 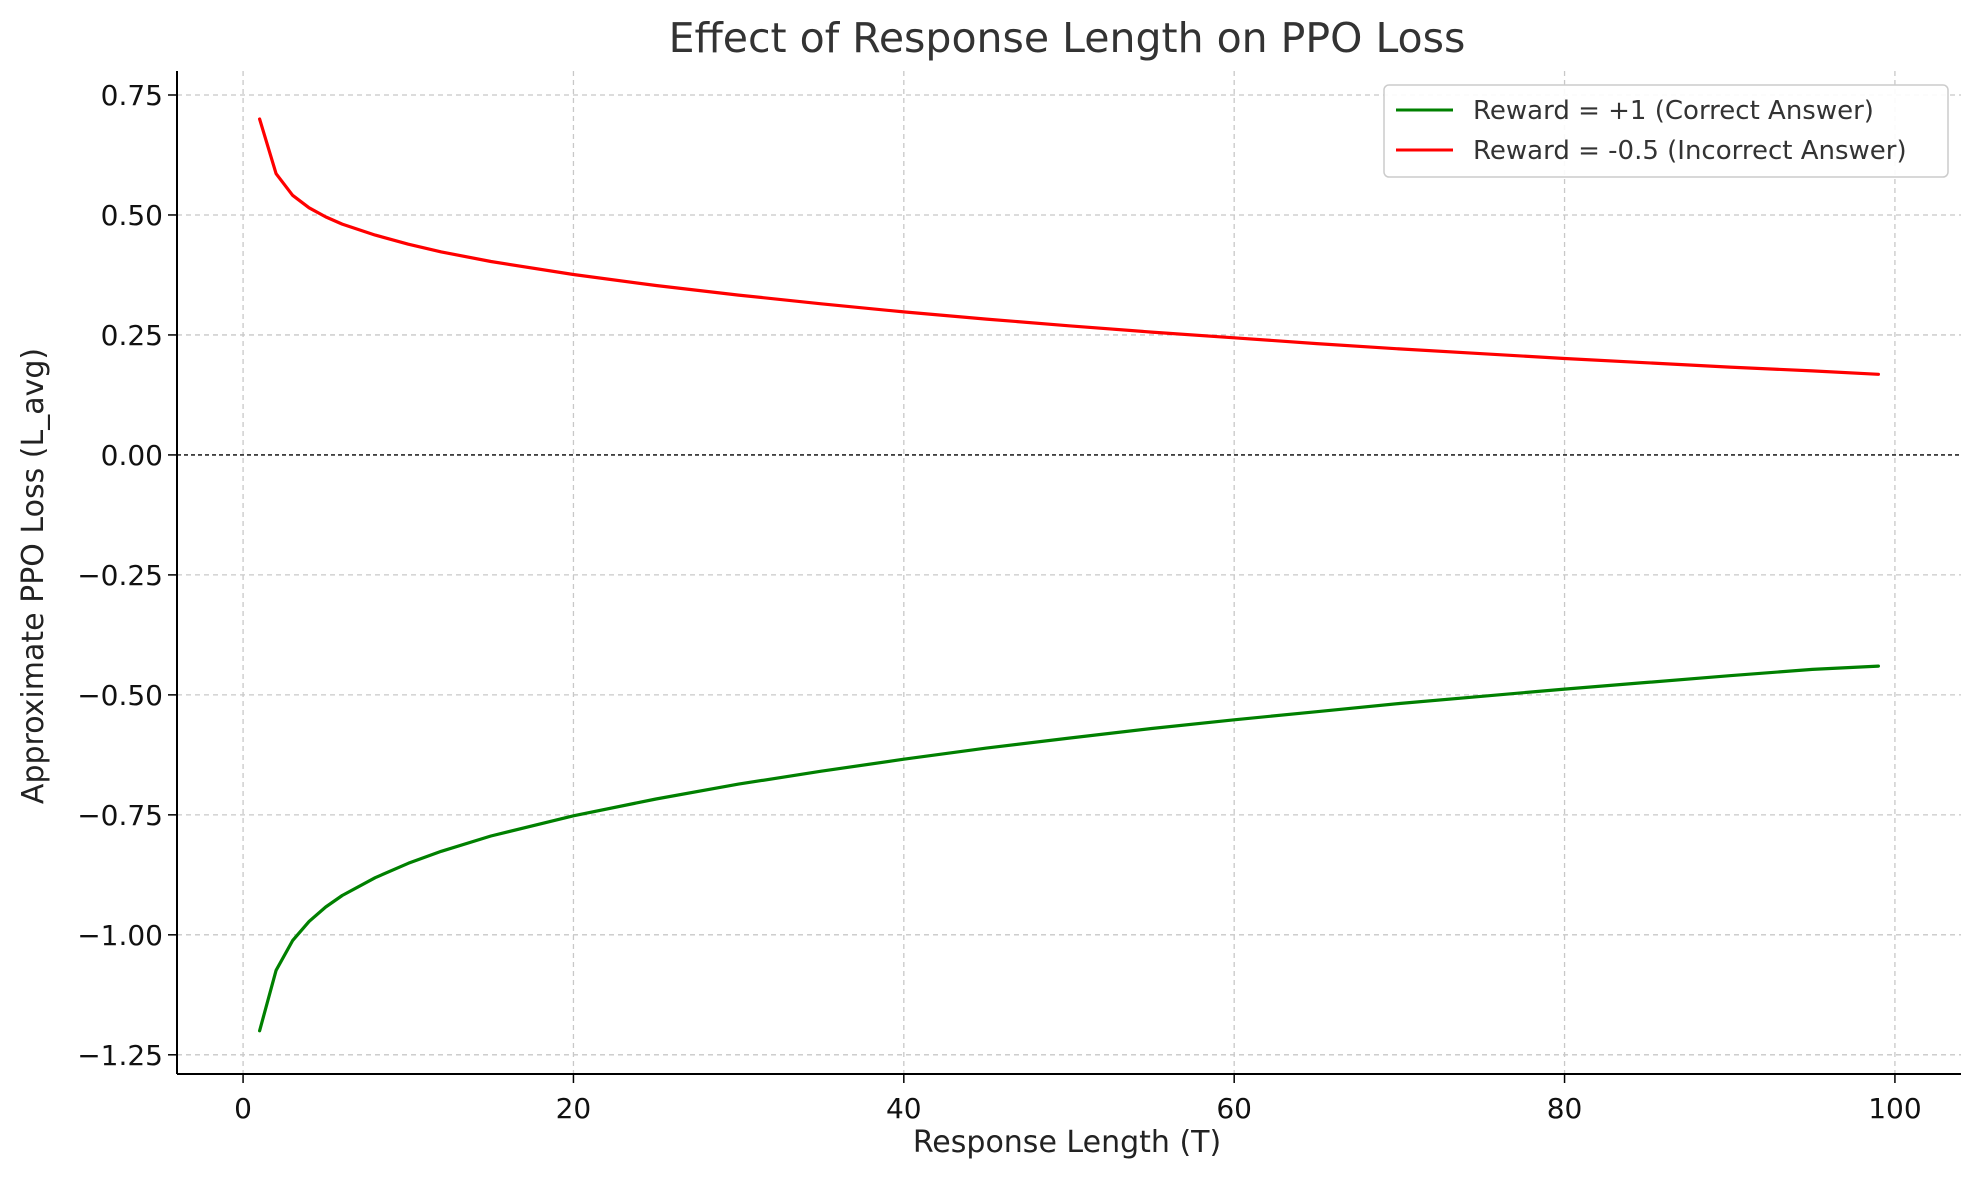 I want to click on chart-title: Effect of Response Length on PPO Loss, so click(x=1067, y=38).